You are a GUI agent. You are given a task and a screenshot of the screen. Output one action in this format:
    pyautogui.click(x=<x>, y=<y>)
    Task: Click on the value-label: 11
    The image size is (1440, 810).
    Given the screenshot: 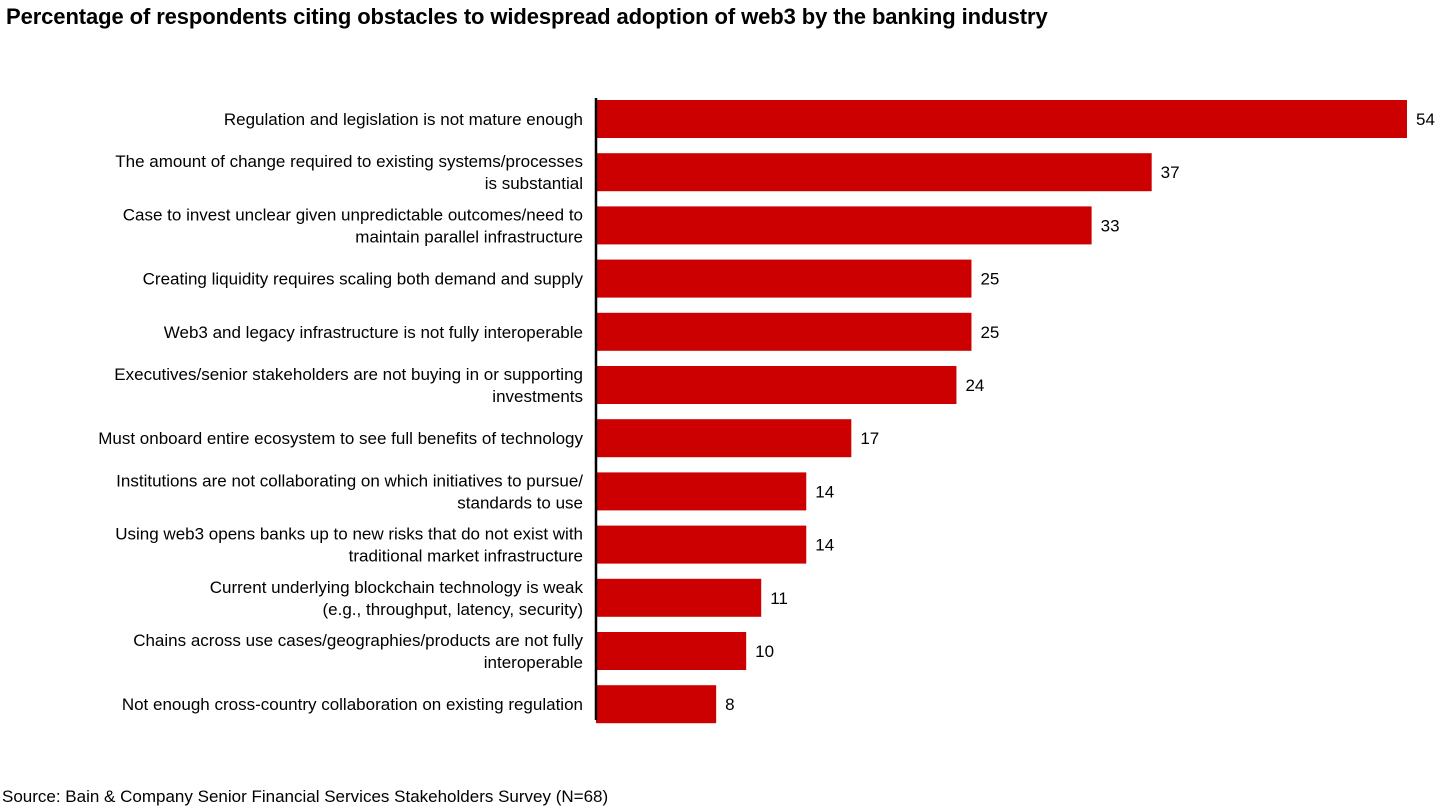 What is the action you would take?
    pyautogui.click(x=779, y=598)
    